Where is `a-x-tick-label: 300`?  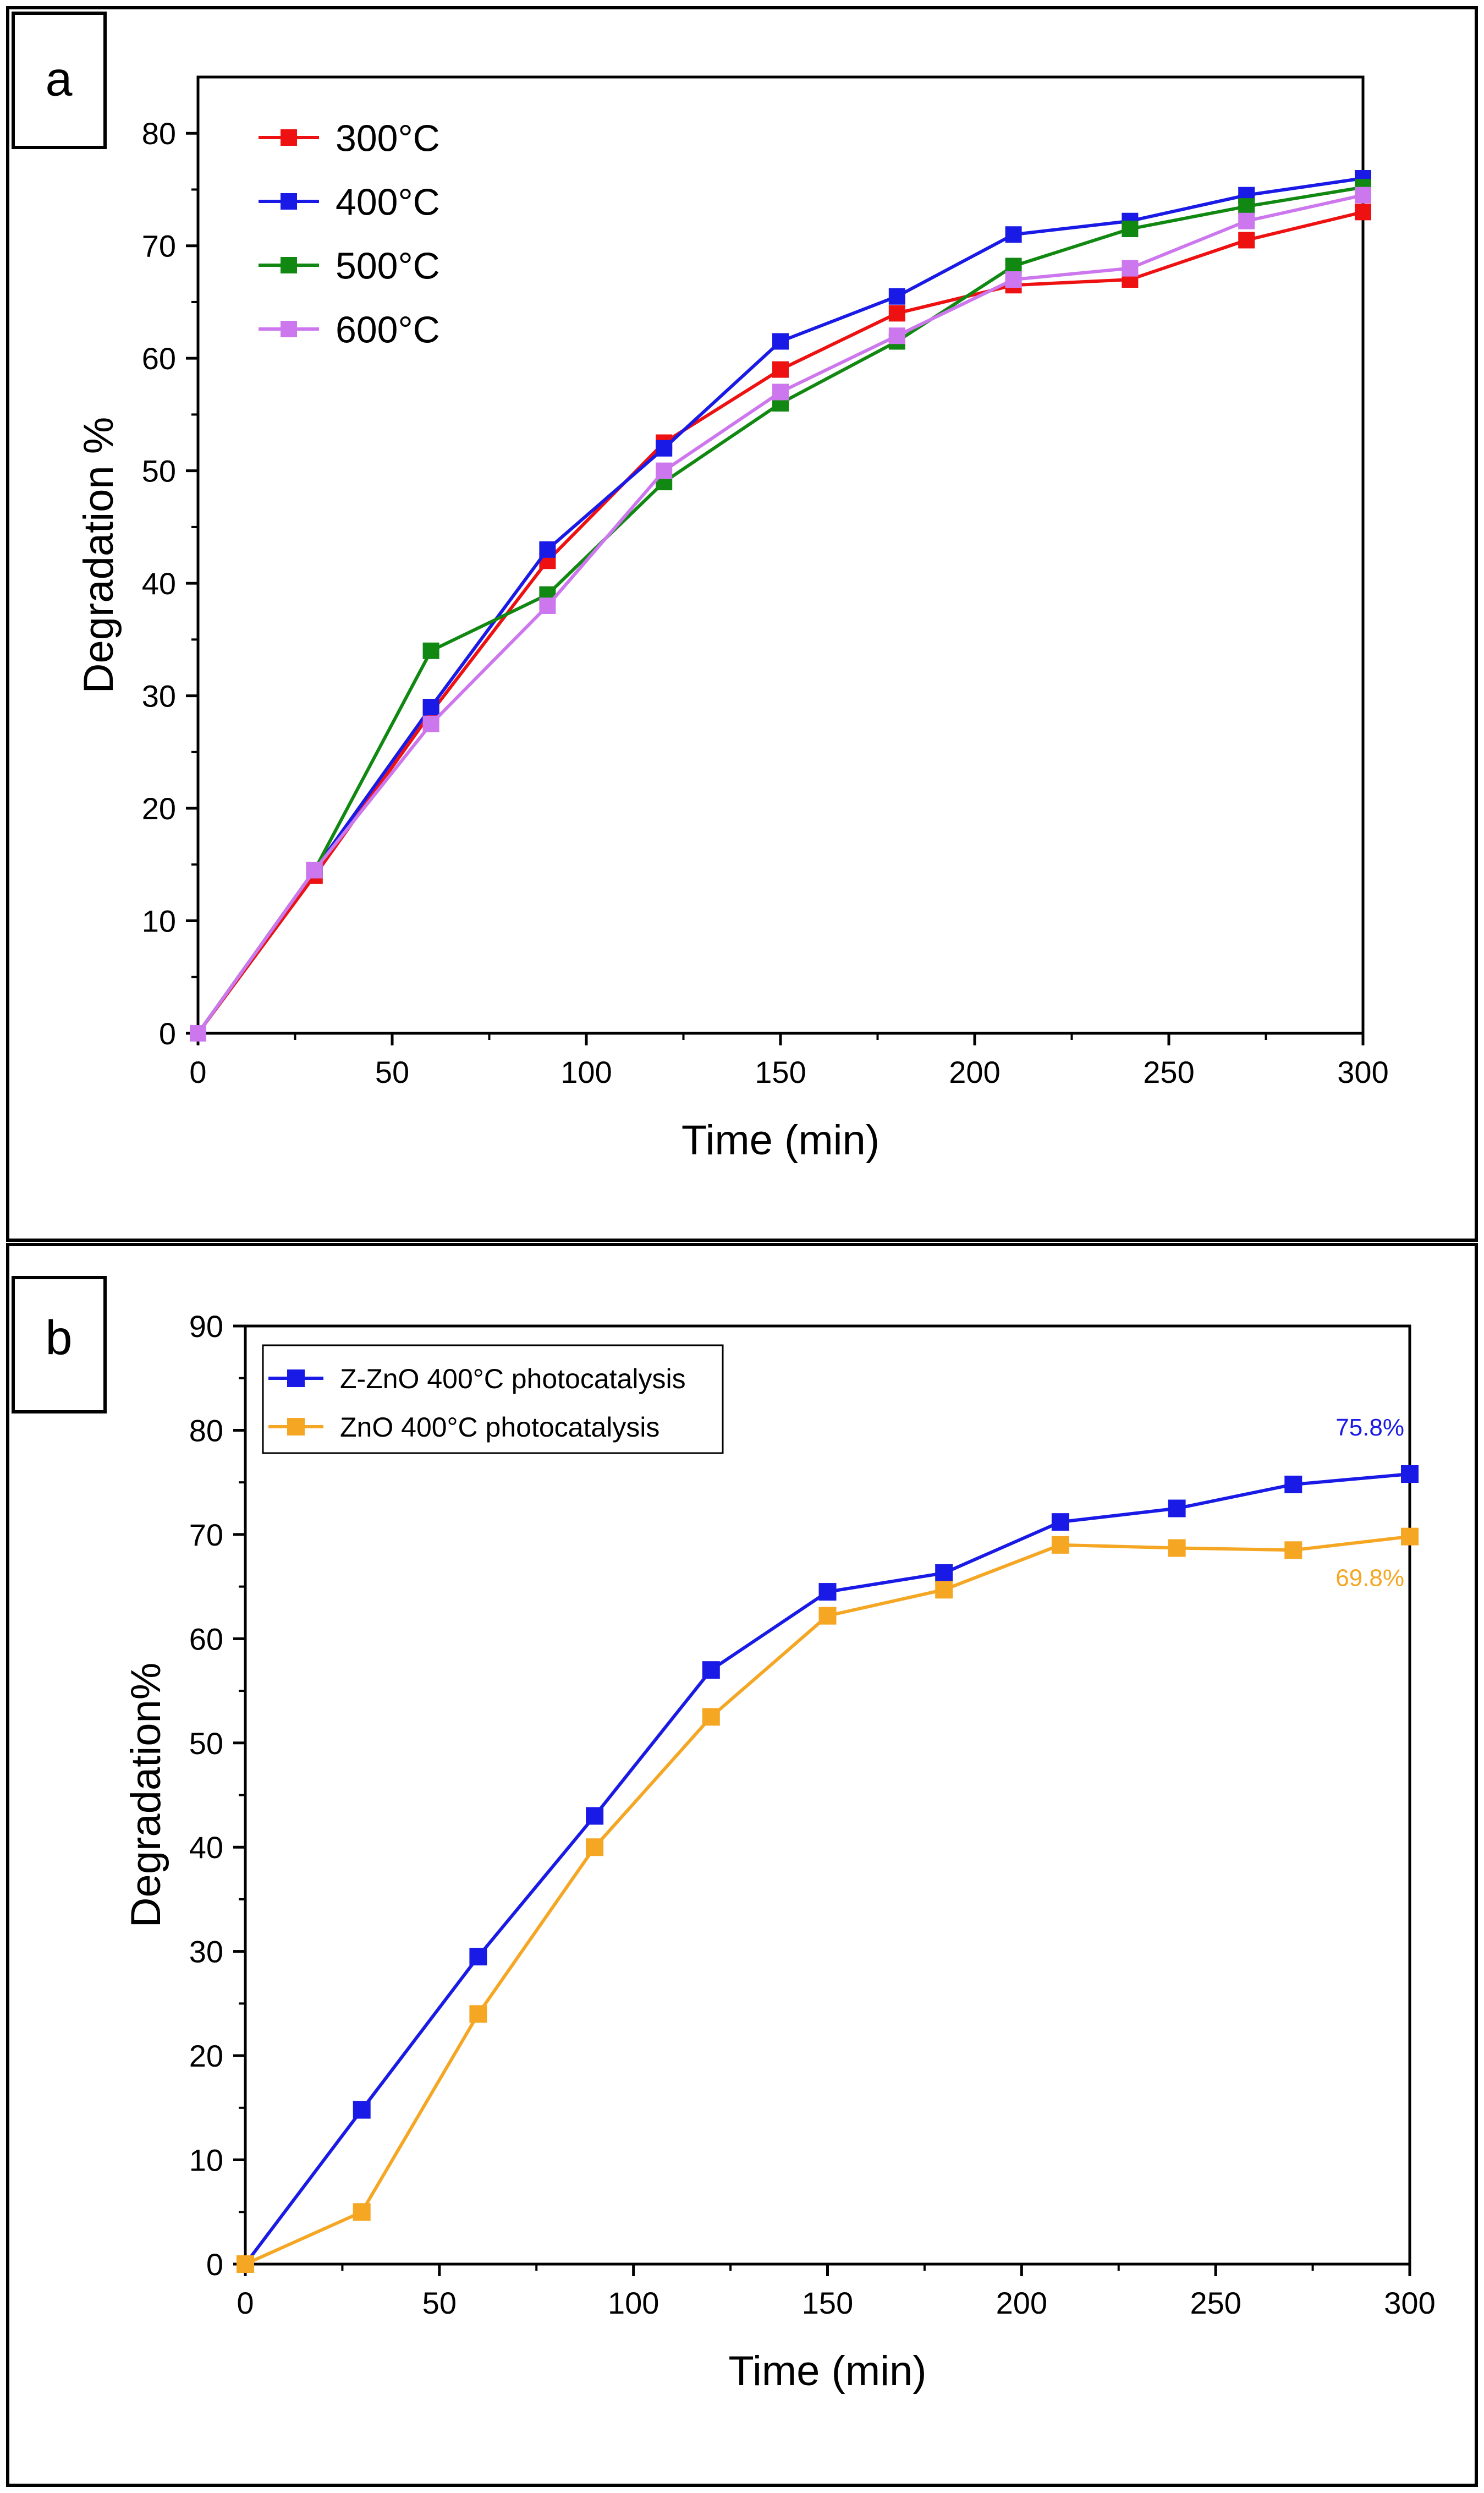
a-x-tick-label: 300 is located at coordinates (1362, 1072).